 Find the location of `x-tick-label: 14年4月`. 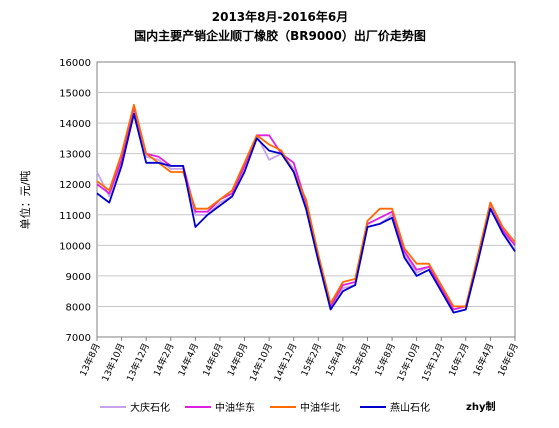

x-tick-label: 14年4月 is located at coordinates (188, 359).